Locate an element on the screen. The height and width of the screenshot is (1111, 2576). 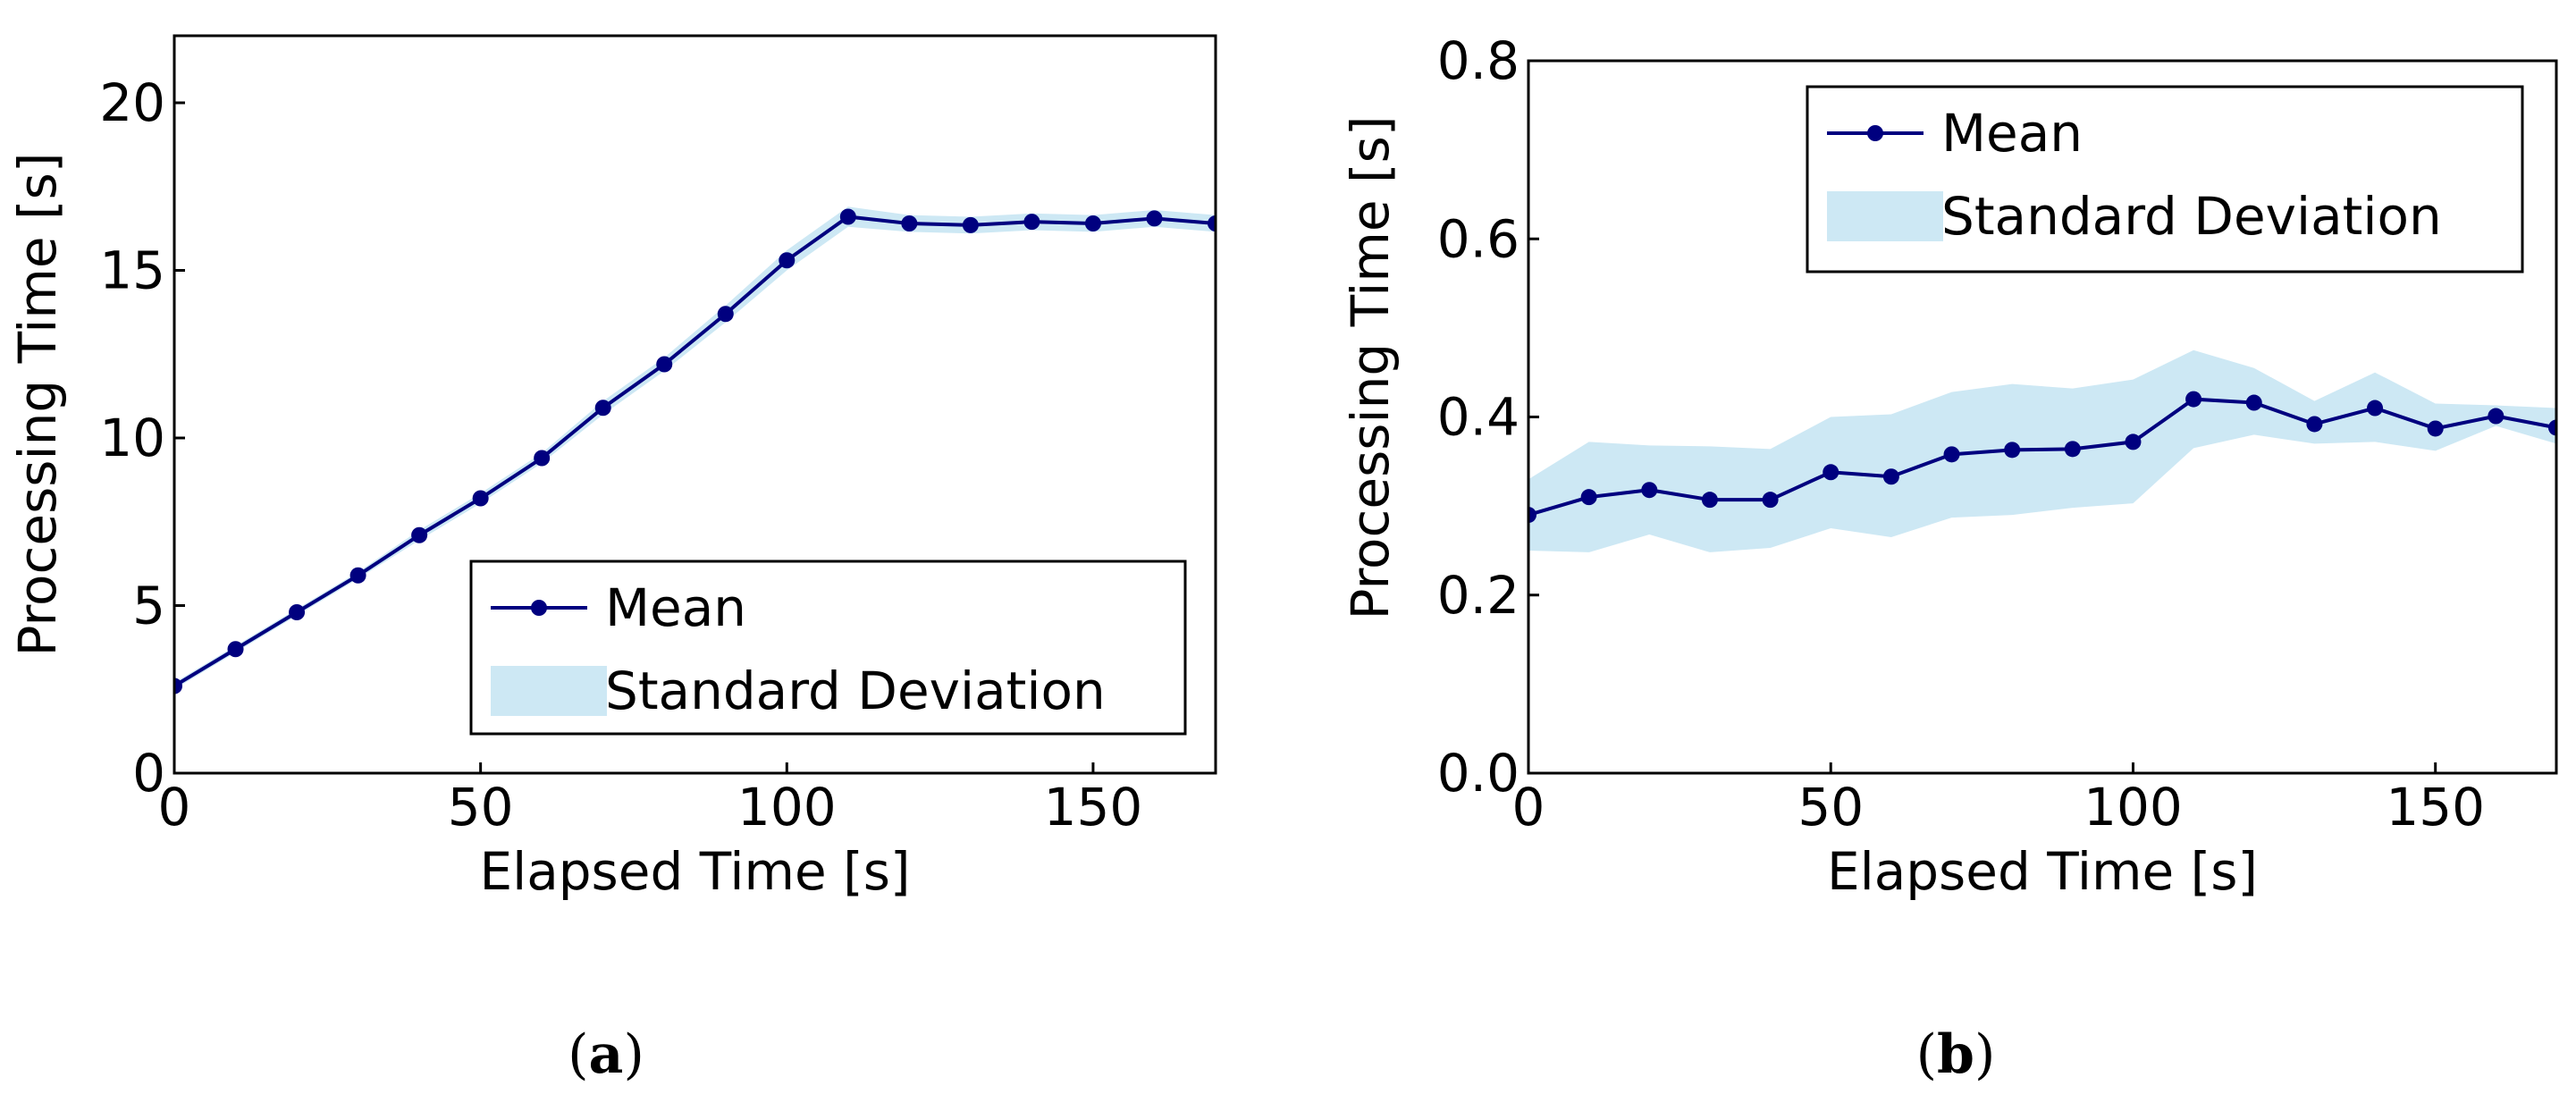
y-tick-label: 0 is located at coordinates (149, 773).